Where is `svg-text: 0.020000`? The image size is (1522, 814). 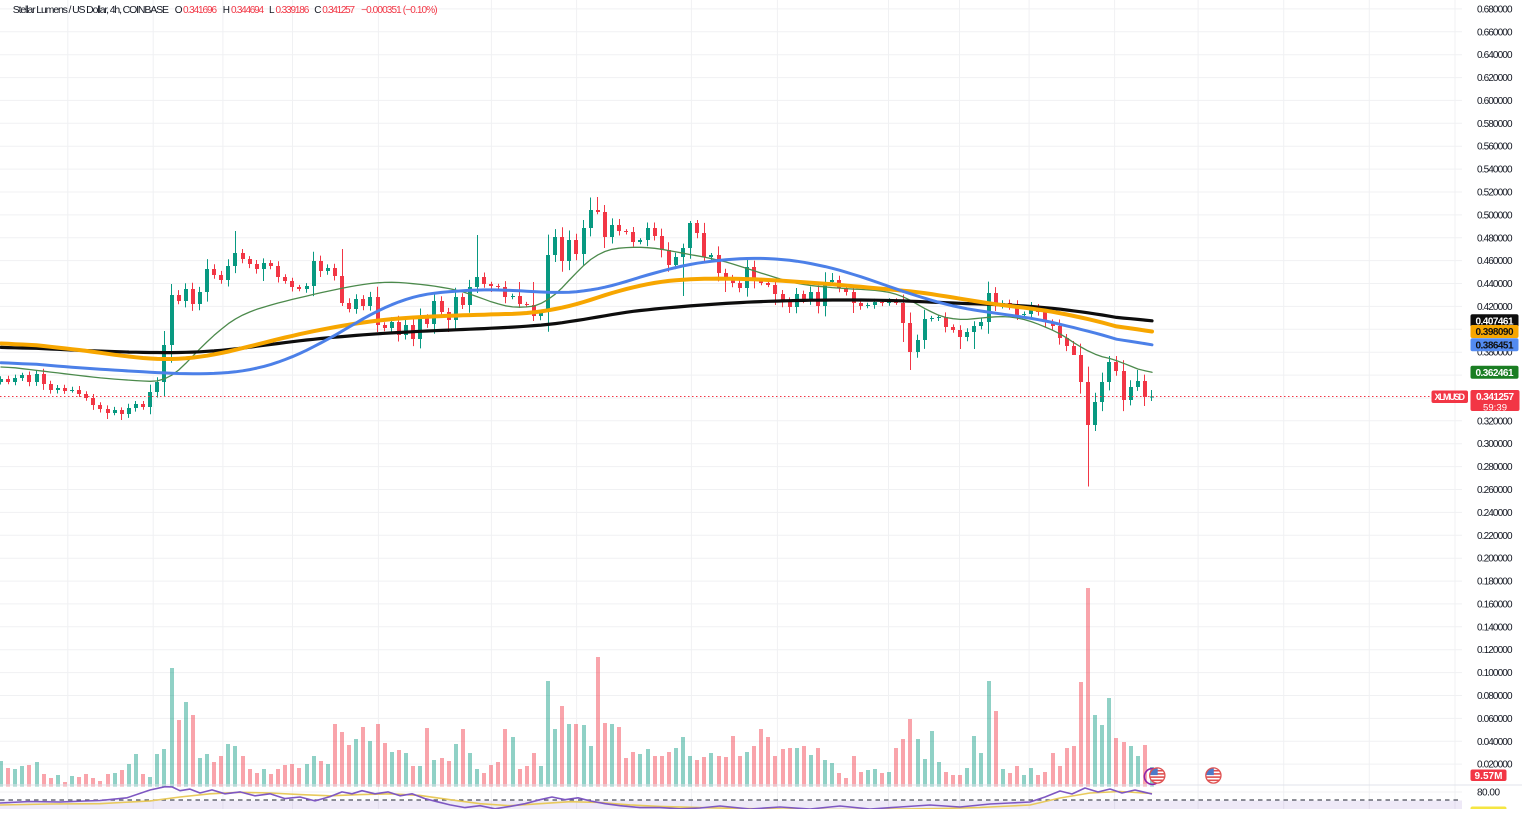
svg-text: 0.020000 is located at coordinates (1495, 765).